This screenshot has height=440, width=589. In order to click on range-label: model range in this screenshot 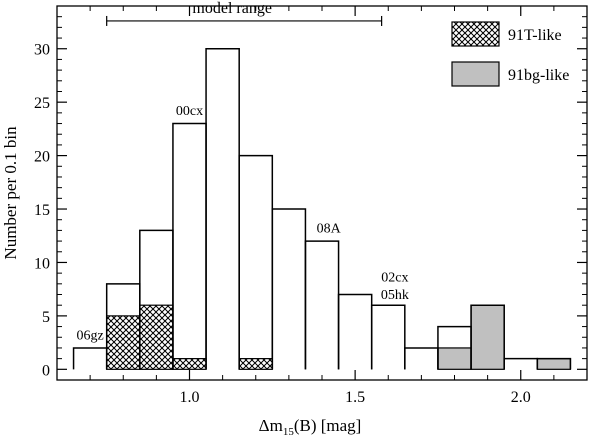, I will do `click(232, 8)`.